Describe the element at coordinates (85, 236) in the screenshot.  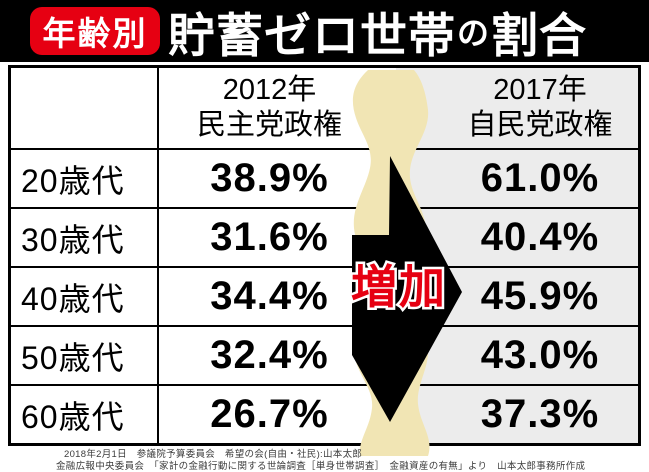
I see `row-age-label: 30歳代` at that location.